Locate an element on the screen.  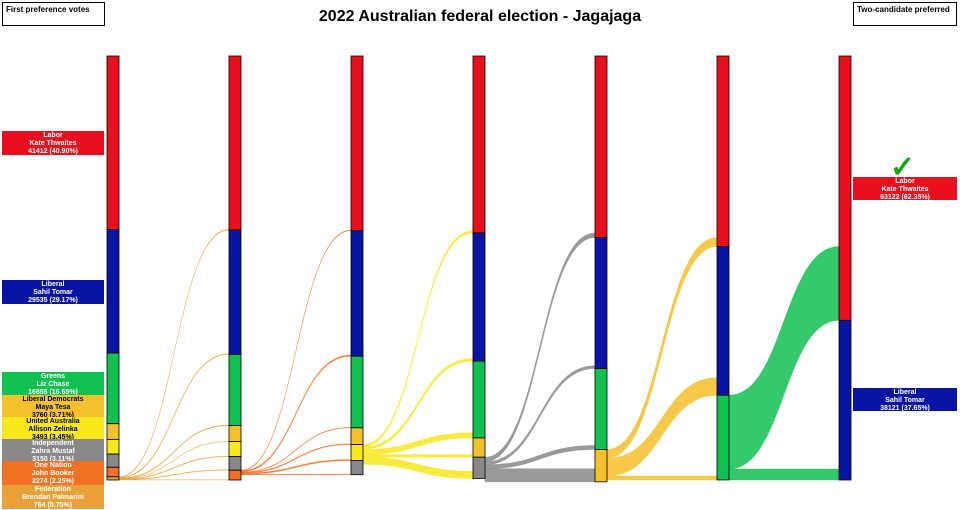
candidate-votes: 29535 (29.17%) is located at coordinates (53, 301).